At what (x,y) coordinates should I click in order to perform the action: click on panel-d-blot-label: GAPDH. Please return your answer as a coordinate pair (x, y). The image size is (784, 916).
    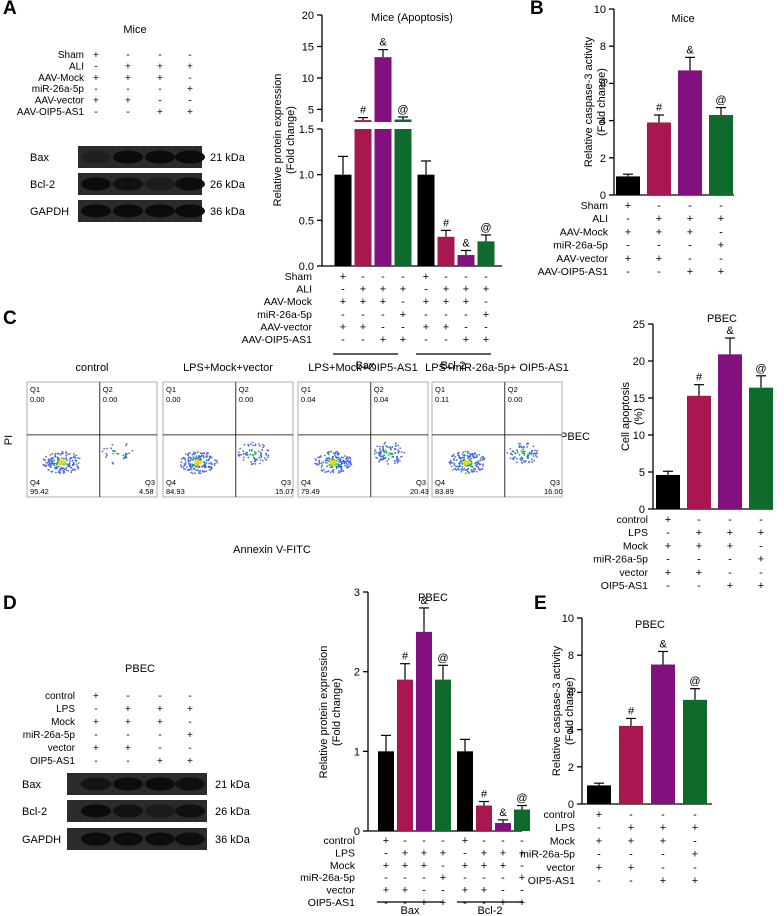
    Looking at the image, I should click on (41, 840).